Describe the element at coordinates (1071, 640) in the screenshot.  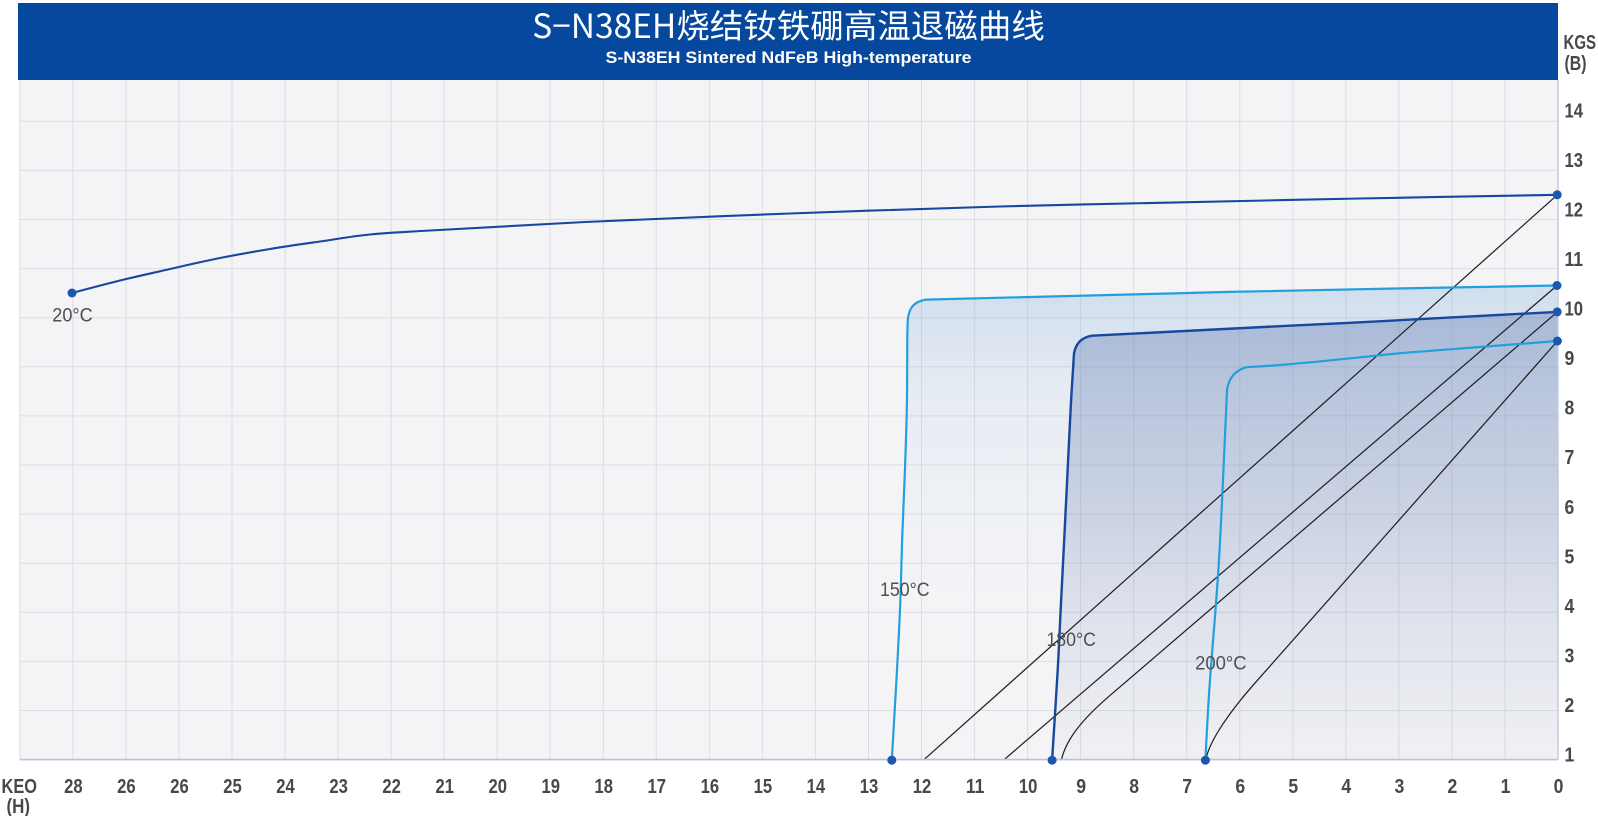
I see `svg-text: 180°C` at that location.